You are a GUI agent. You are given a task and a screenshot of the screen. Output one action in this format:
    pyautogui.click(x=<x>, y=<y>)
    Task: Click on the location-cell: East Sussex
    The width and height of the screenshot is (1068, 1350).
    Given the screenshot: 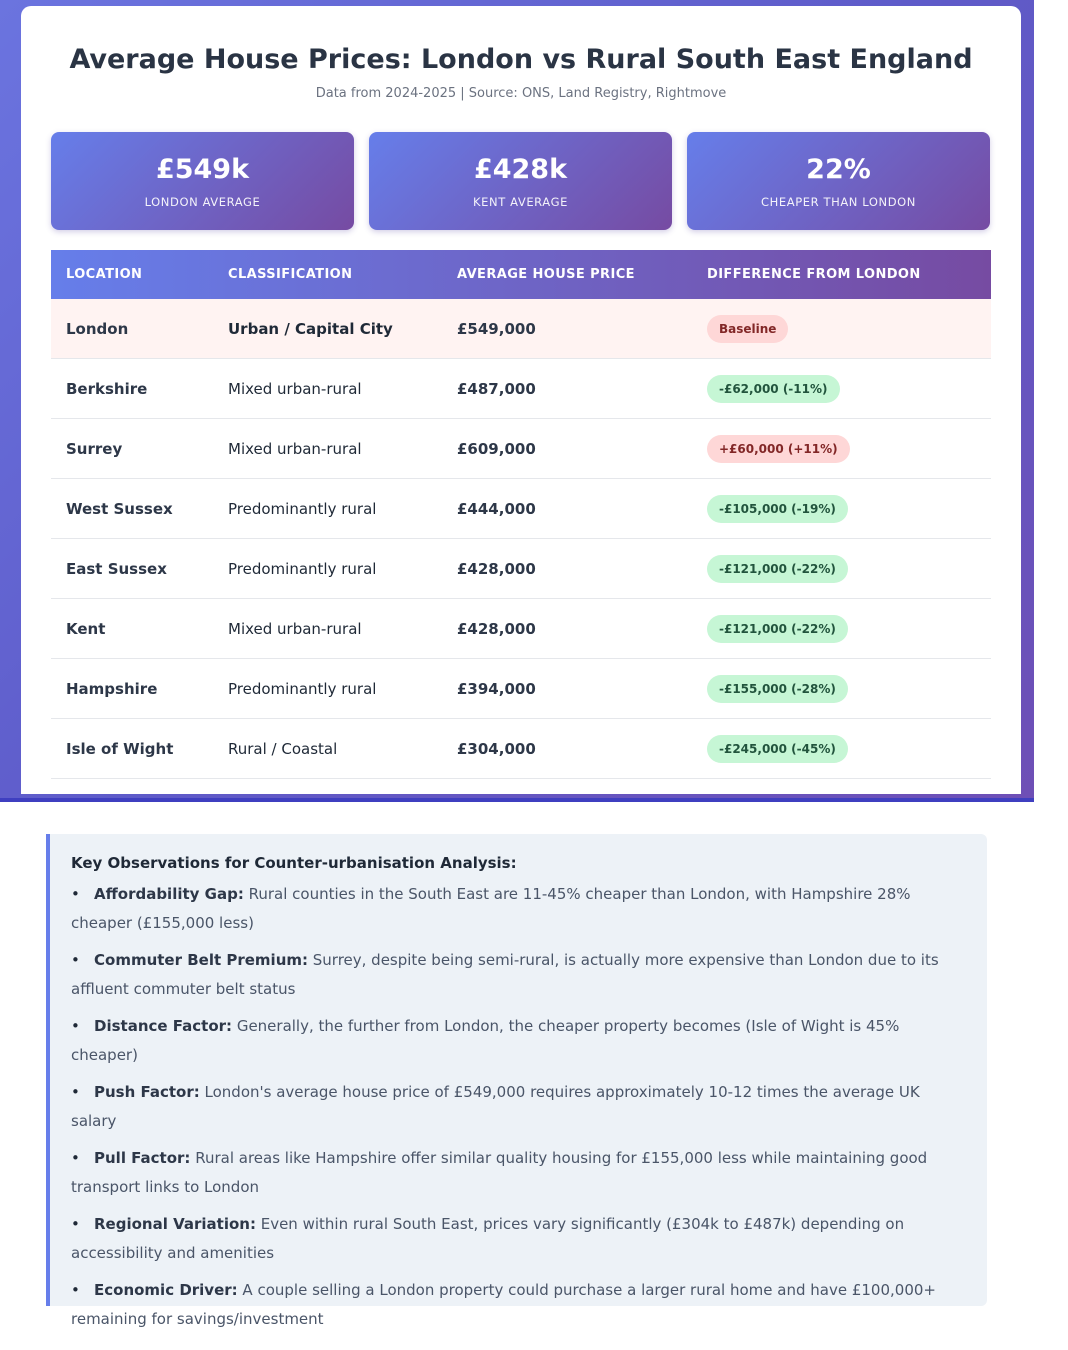 What is the action you would take?
    pyautogui.click(x=116, y=569)
    